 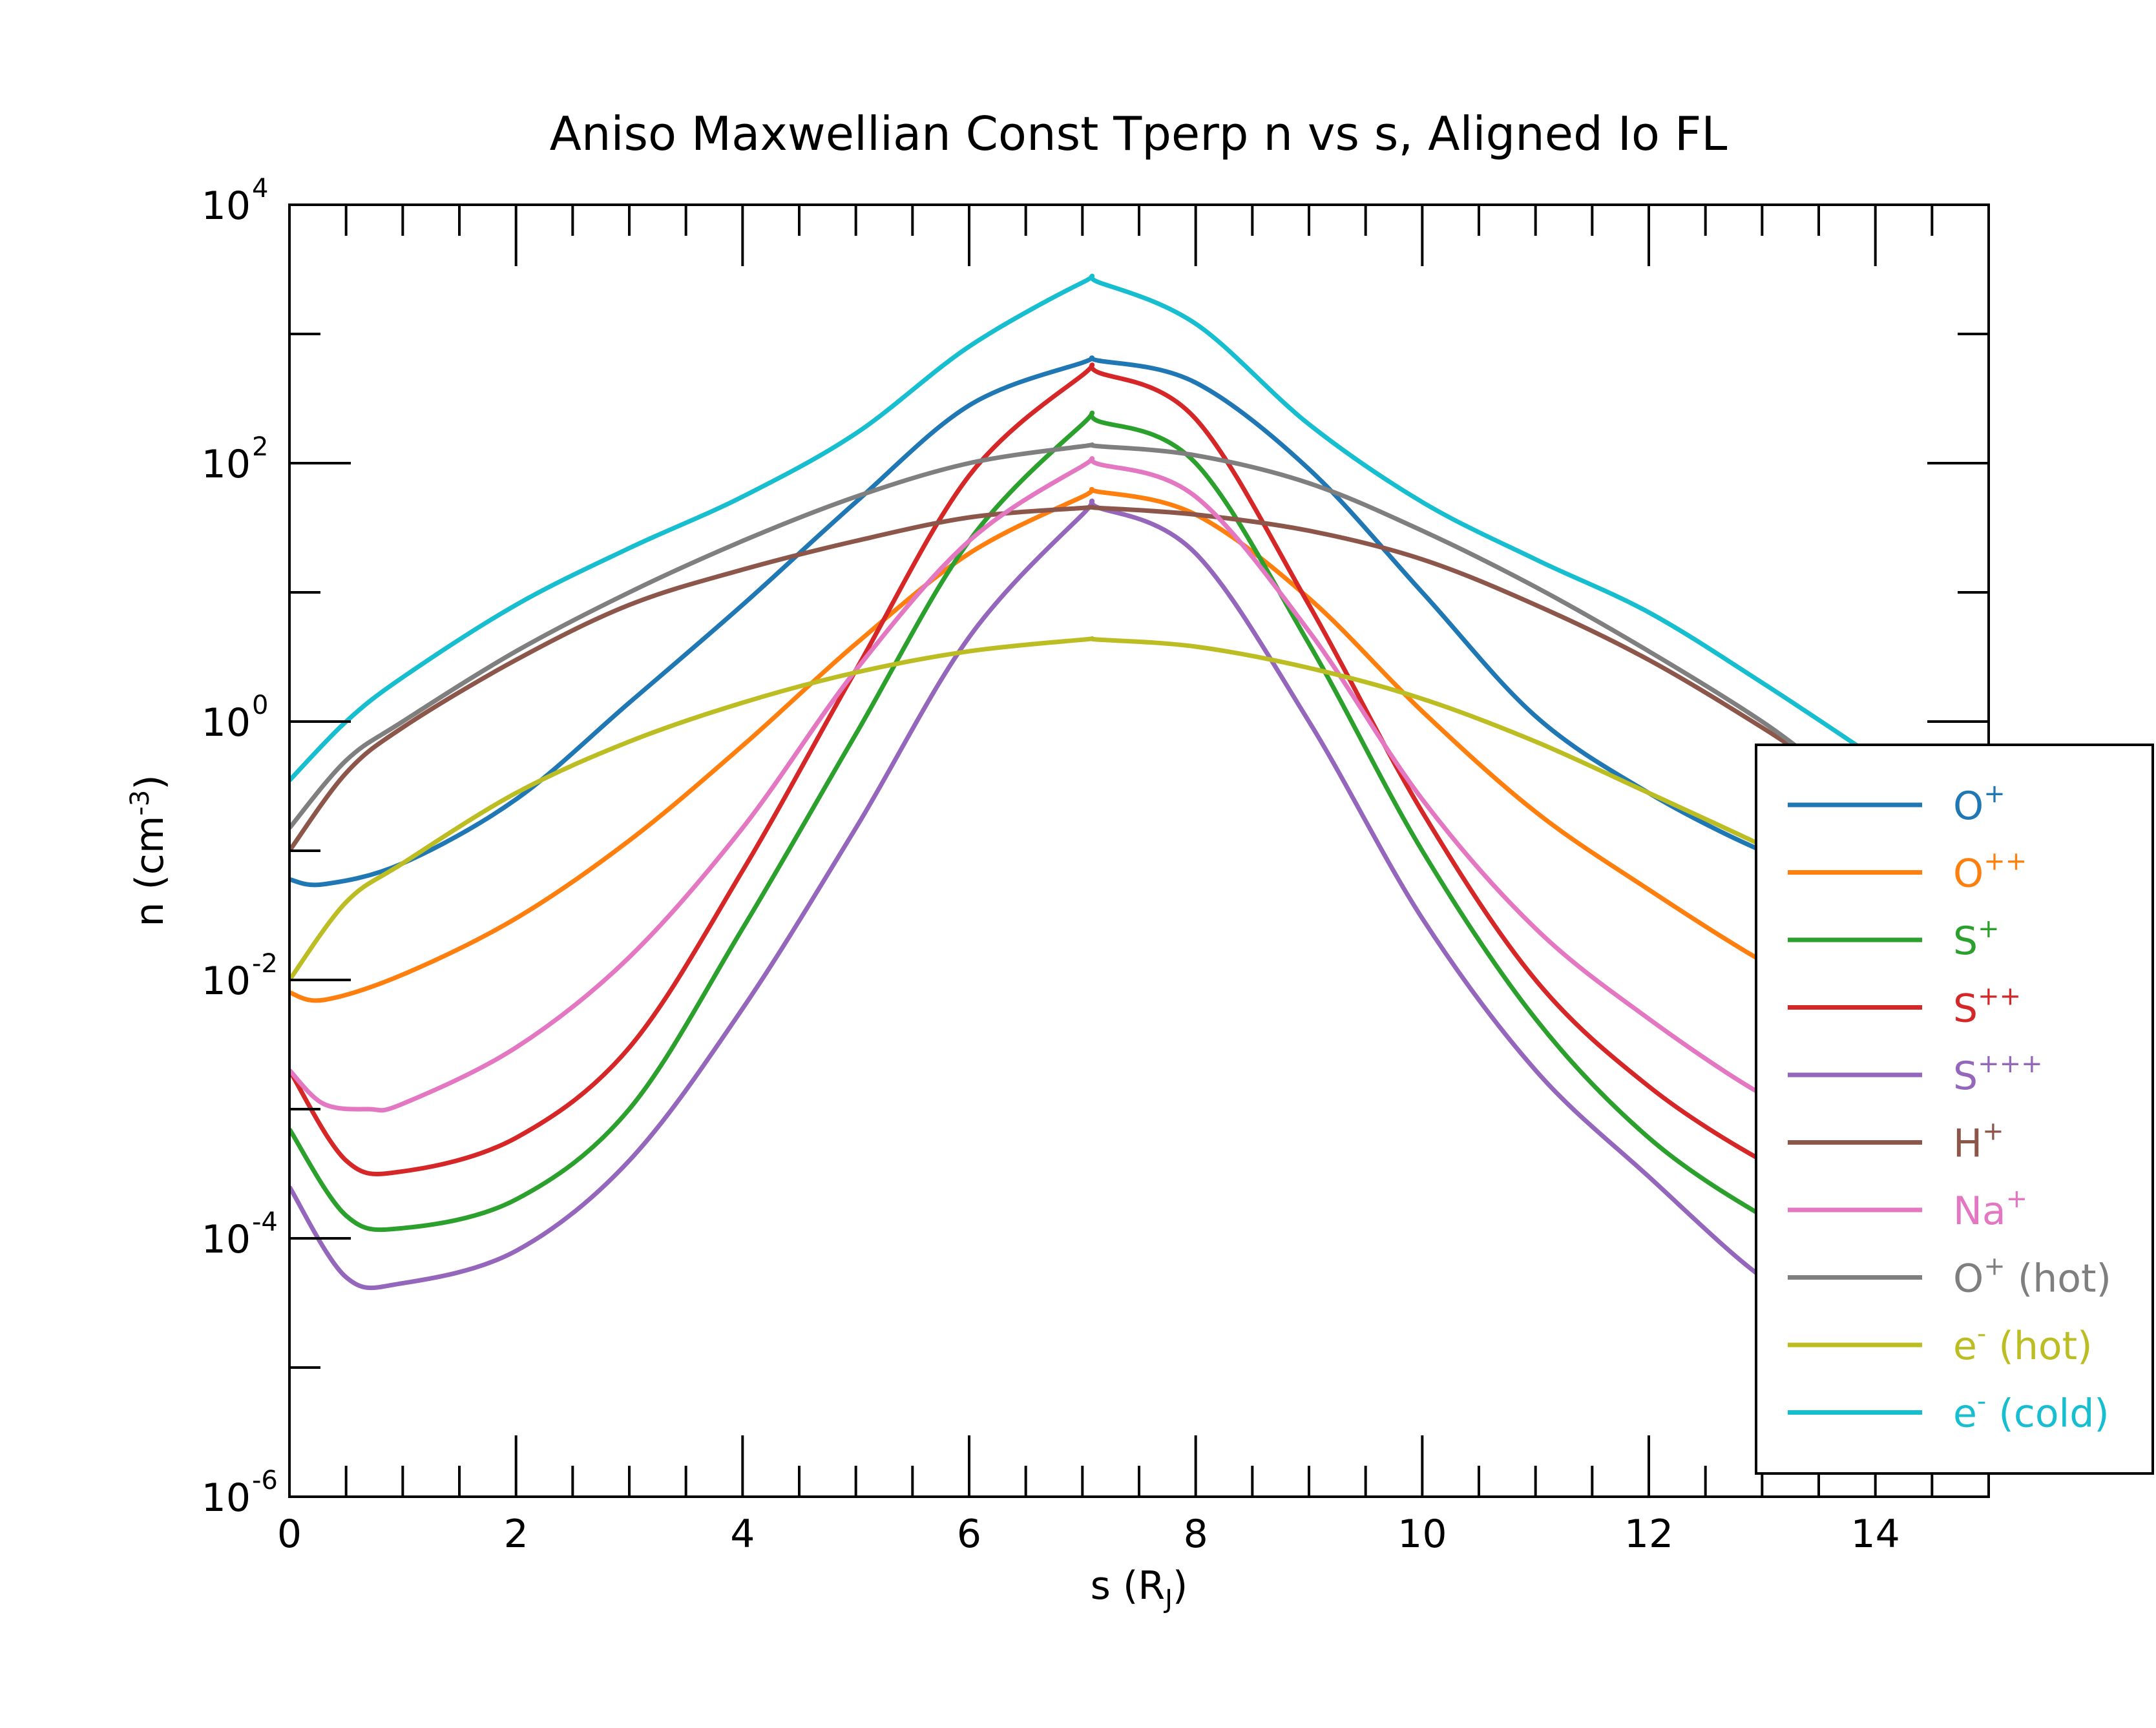 What do you see at coordinates (265, 964) in the screenshot?
I see `y-tick-label-exponent: -2` at bounding box center [265, 964].